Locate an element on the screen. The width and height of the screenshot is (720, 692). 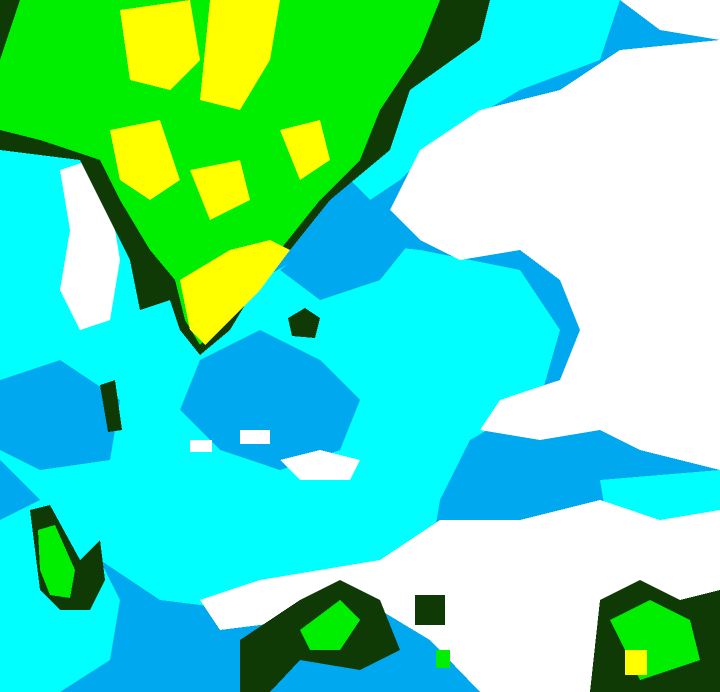
blue-patch-center is located at coordinates (270, 400).